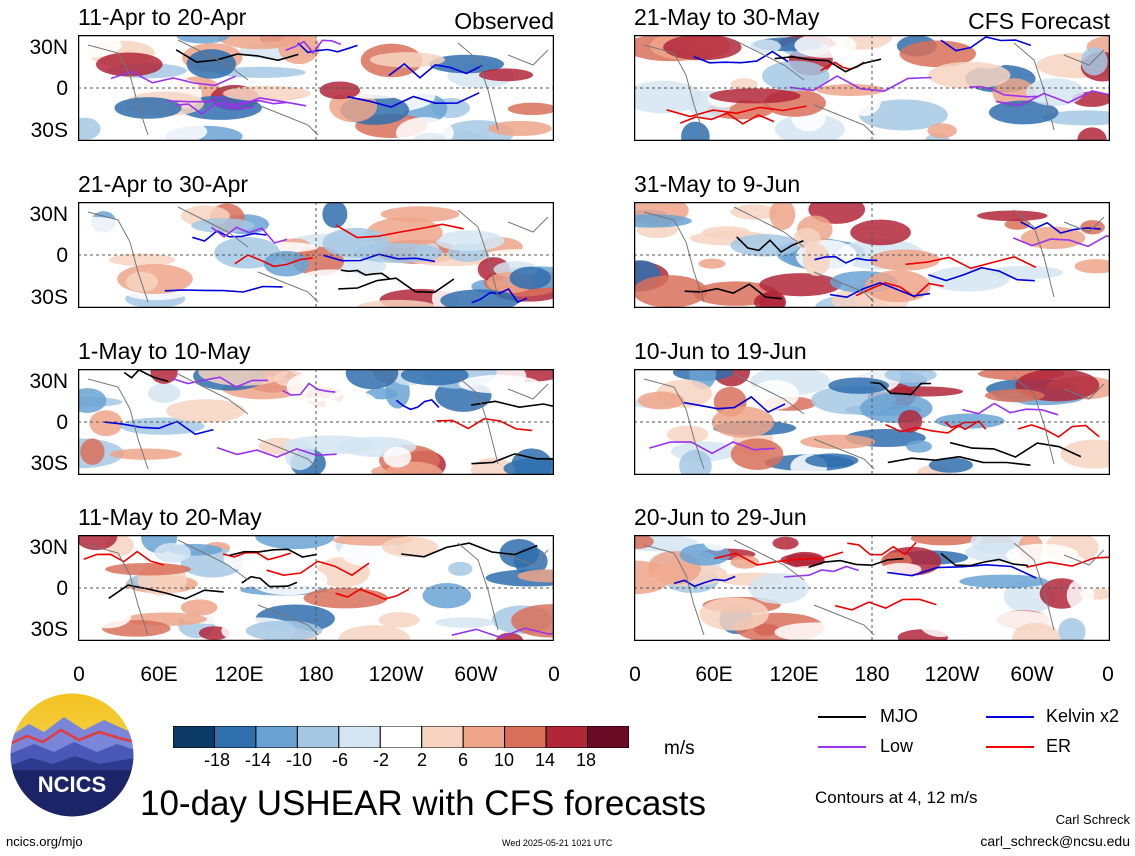 The width and height of the screenshot is (1135, 856). I want to click on logo-text: NCICS, so click(72, 784).